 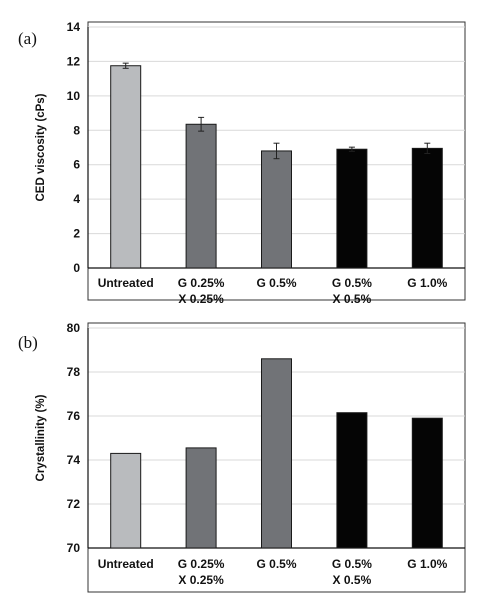 What do you see at coordinates (74, 548) in the screenshot?
I see `y-tick-label: 70` at bounding box center [74, 548].